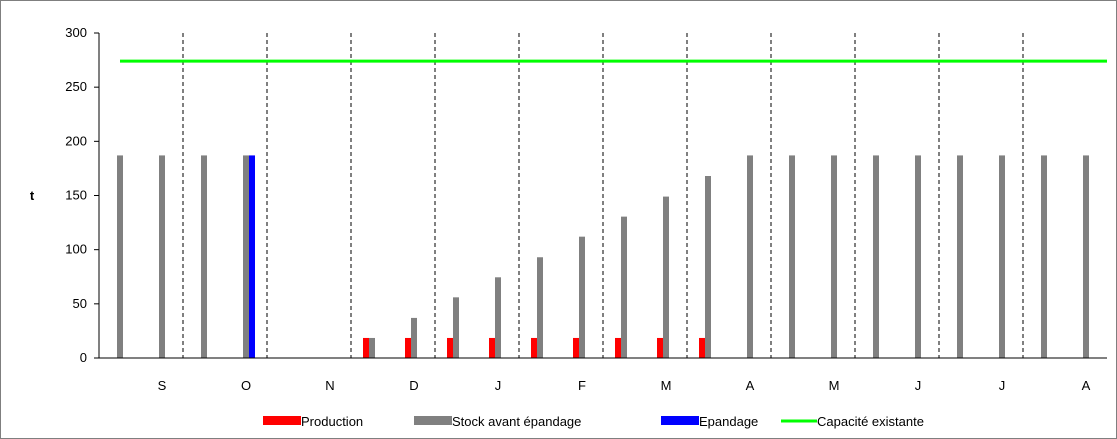 The width and height of the screenshot is (1117, 439). What do you see at coordinates (516, 421) in the screenshot?
I see `legend-label: Stock avant épandage` at bounding box center [516, 421].